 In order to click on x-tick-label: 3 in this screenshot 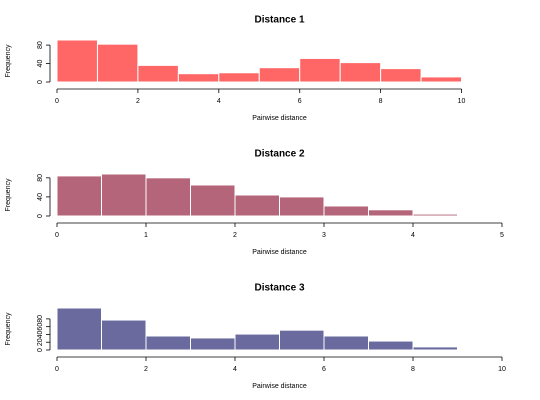, I will do `click(324, 235)`.